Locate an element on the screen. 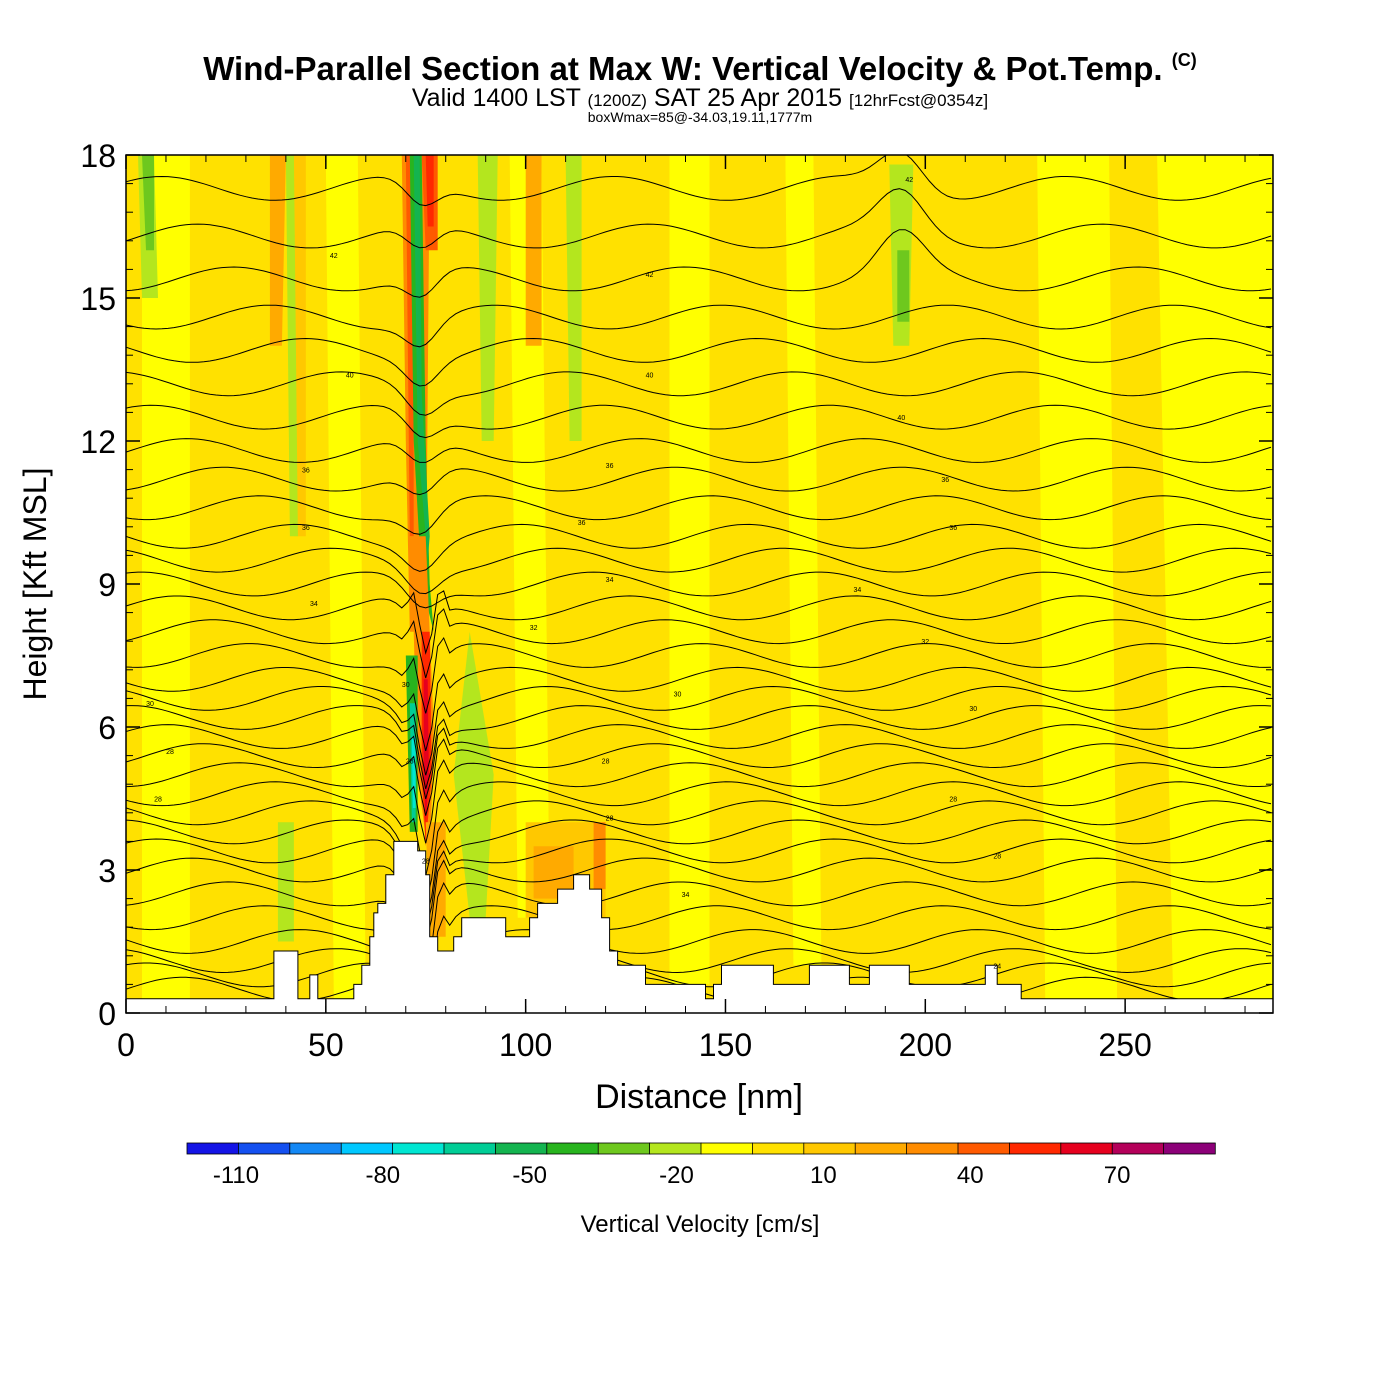 The height and width of the screenshot is (1400, 1400). y-tick-label: 12 is located at coordinates (98, 442).